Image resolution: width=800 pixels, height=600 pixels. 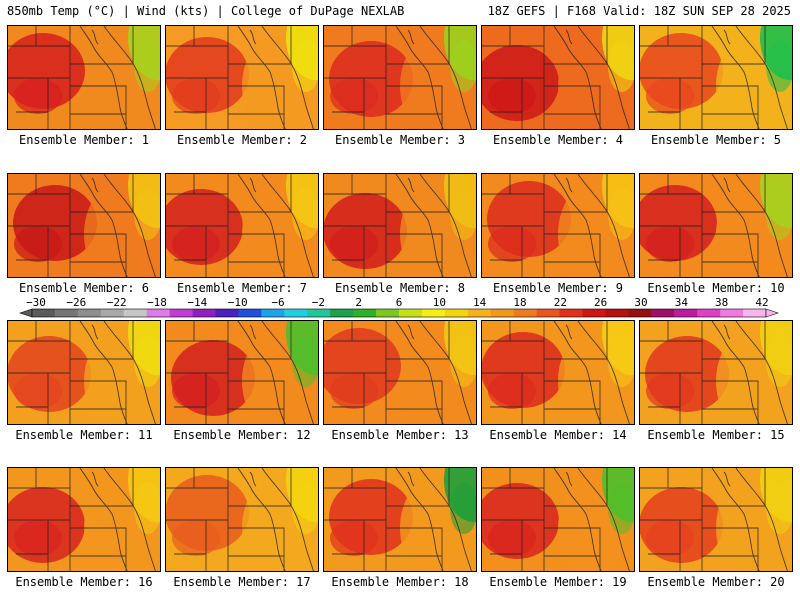 What do you see at coordinates (640, 302) in the screenshot?
I see `colorbar-tick-label: 30` at bounding box center [640, 302].